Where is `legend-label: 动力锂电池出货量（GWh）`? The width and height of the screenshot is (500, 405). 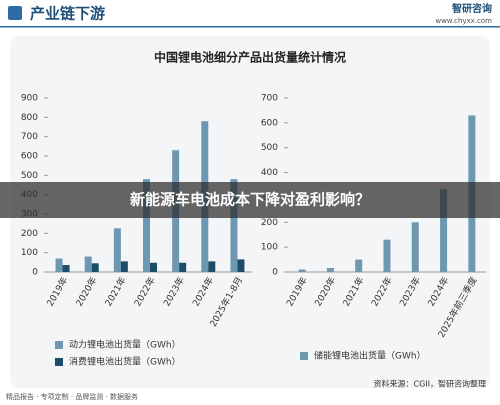 legend-label: 动力锂电池出货量（GWh） is located at coordinates (125, 345).